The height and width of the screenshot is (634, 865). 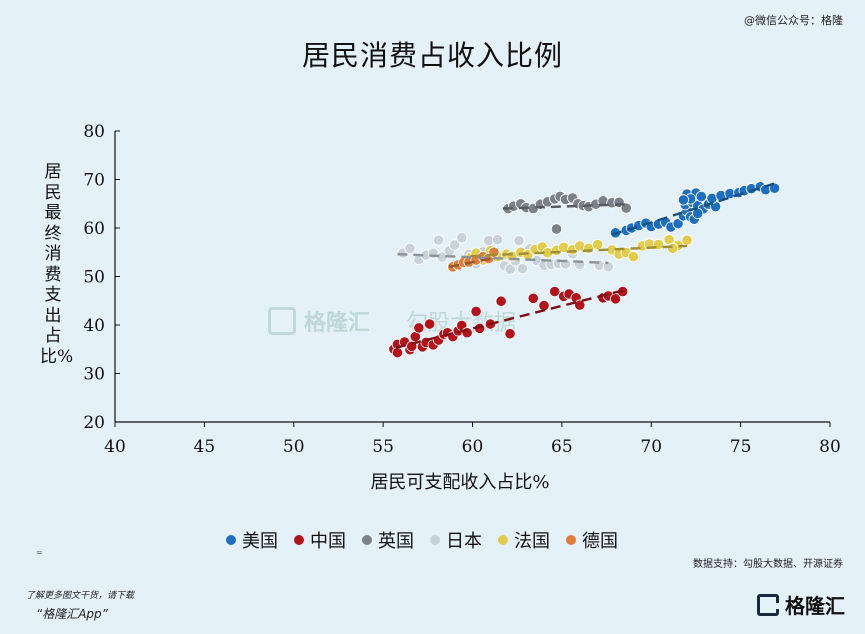 I want to click on watermark-logo-text: 格隆汇, so click(x=337, y=323).